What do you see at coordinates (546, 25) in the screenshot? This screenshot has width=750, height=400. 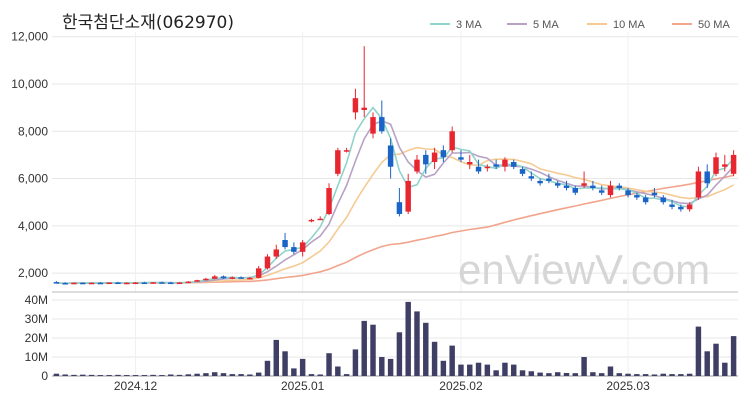 I see `legend-label: 5 MA` at bounding box center [546, 25].